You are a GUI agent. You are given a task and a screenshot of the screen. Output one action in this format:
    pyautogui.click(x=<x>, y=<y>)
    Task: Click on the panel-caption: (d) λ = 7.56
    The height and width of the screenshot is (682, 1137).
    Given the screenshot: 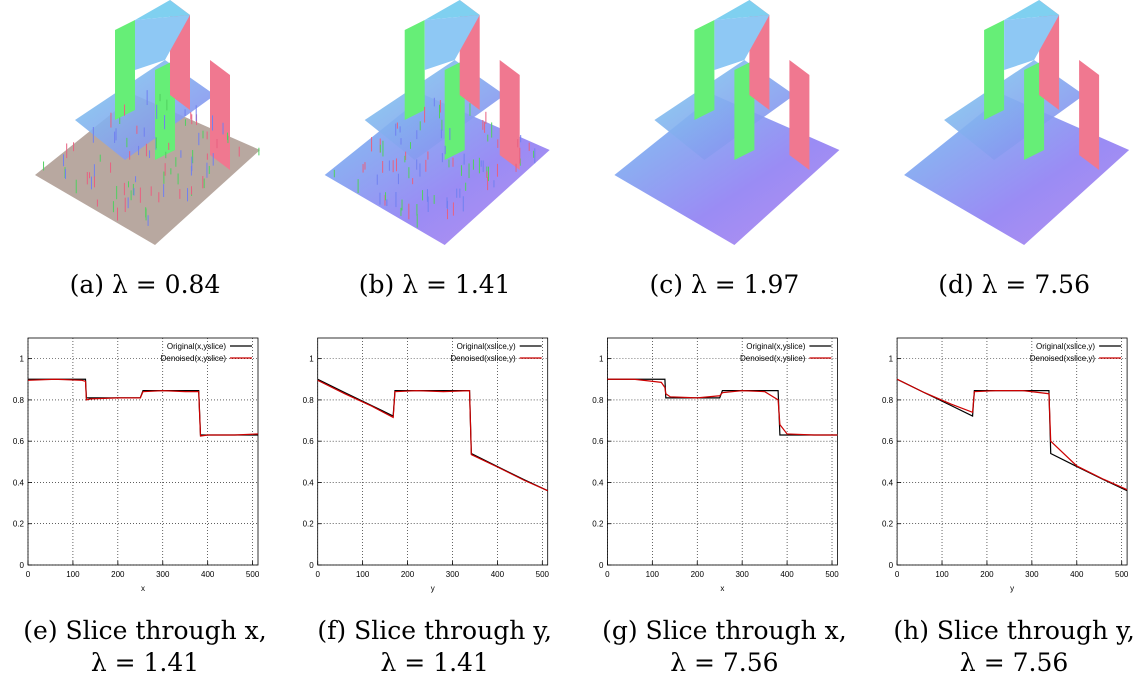 What is the action you would take?
    pyautogui.click(x=1014, y=284)
    